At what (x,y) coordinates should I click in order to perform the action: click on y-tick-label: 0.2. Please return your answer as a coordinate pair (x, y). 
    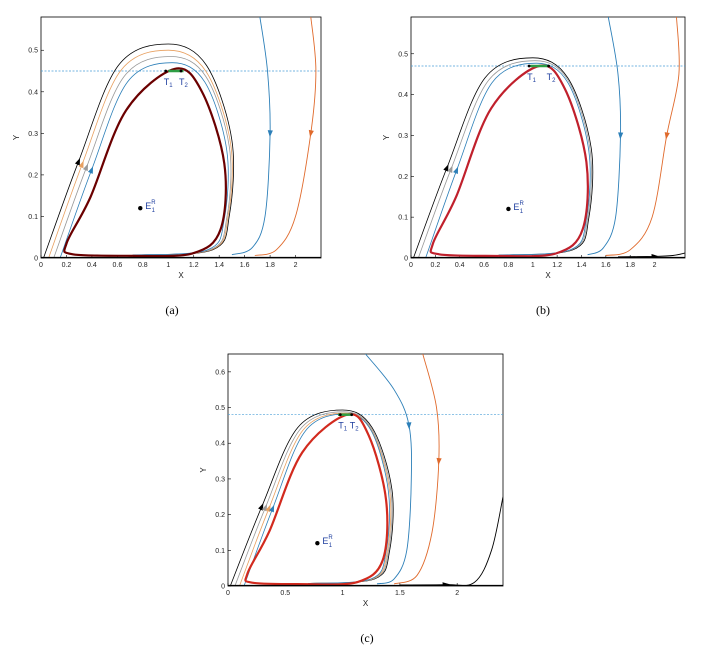
    Looking at the image, I should click on (220, 515).